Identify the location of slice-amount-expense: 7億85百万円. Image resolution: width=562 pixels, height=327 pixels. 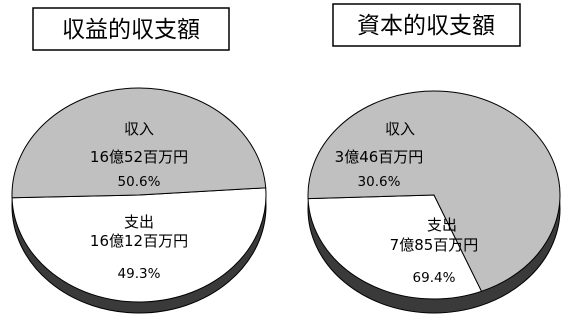
(434, 245).